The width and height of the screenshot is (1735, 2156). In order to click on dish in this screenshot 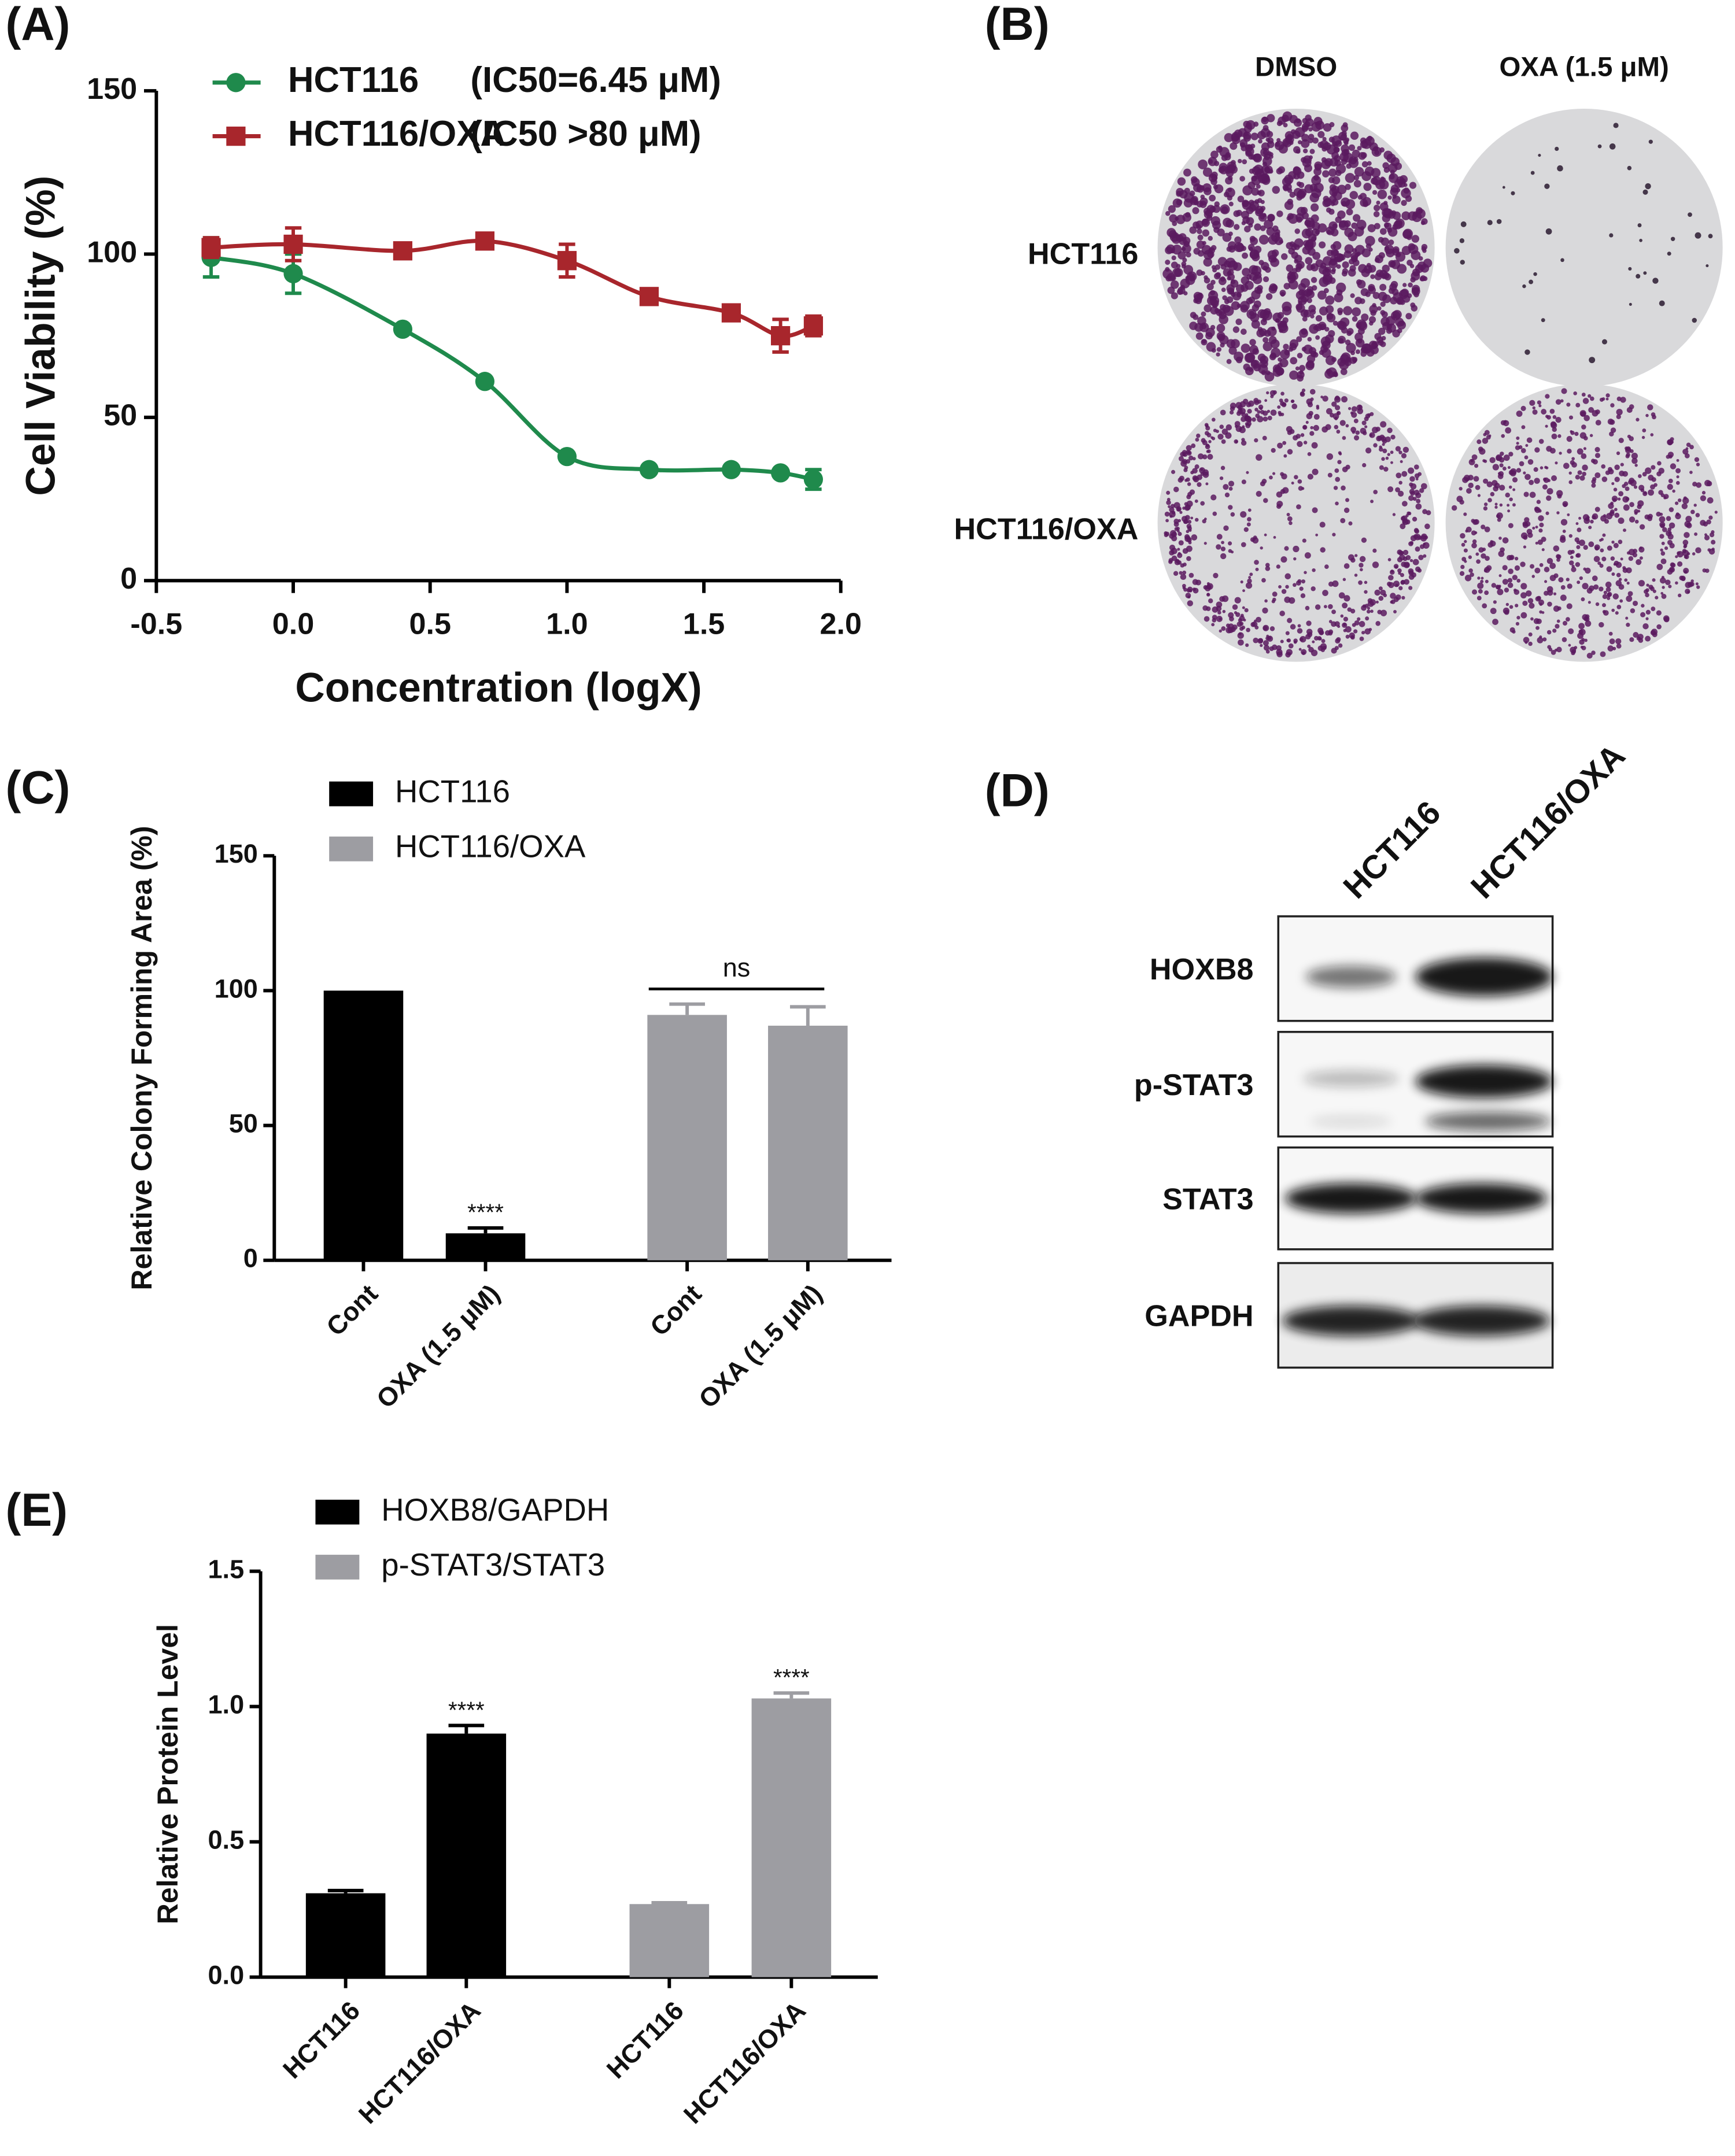, I will do `click(1584, 248)`.